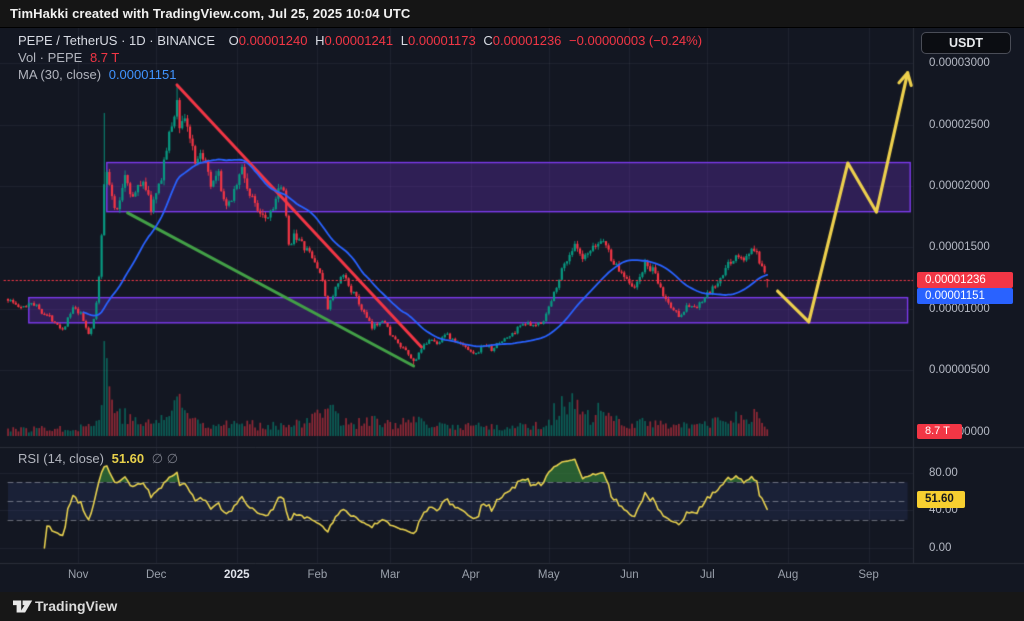 This screenshot has height=621, width=1024. Describe the element at coordinates (78, 575) in the screenshot. I see `time-axis-label: Nov` at that location.